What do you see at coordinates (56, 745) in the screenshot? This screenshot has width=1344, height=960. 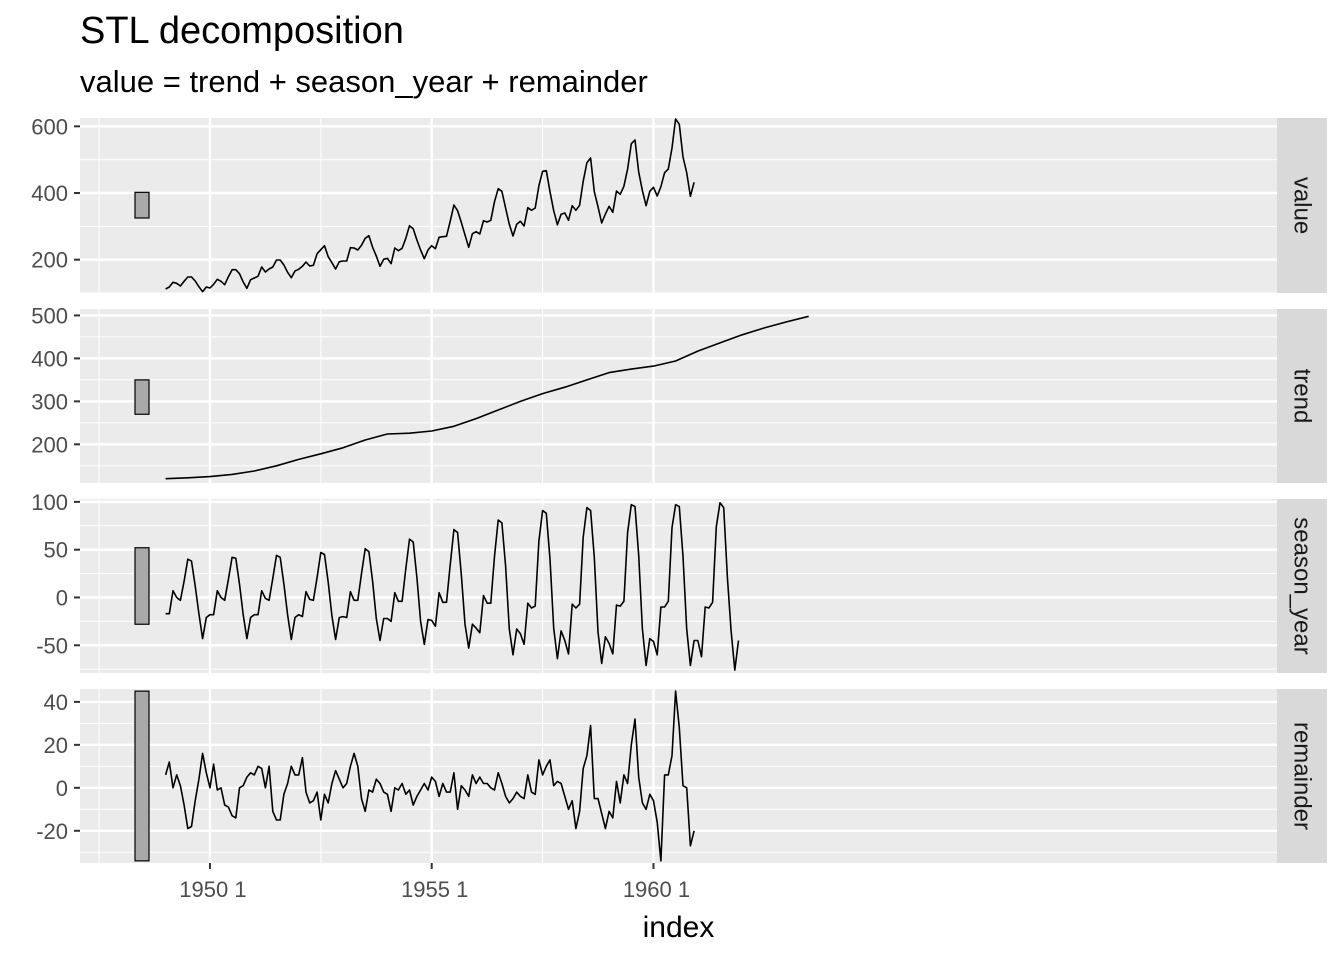 I see `y-tick-label: 20` at bounding box center [56, 745].